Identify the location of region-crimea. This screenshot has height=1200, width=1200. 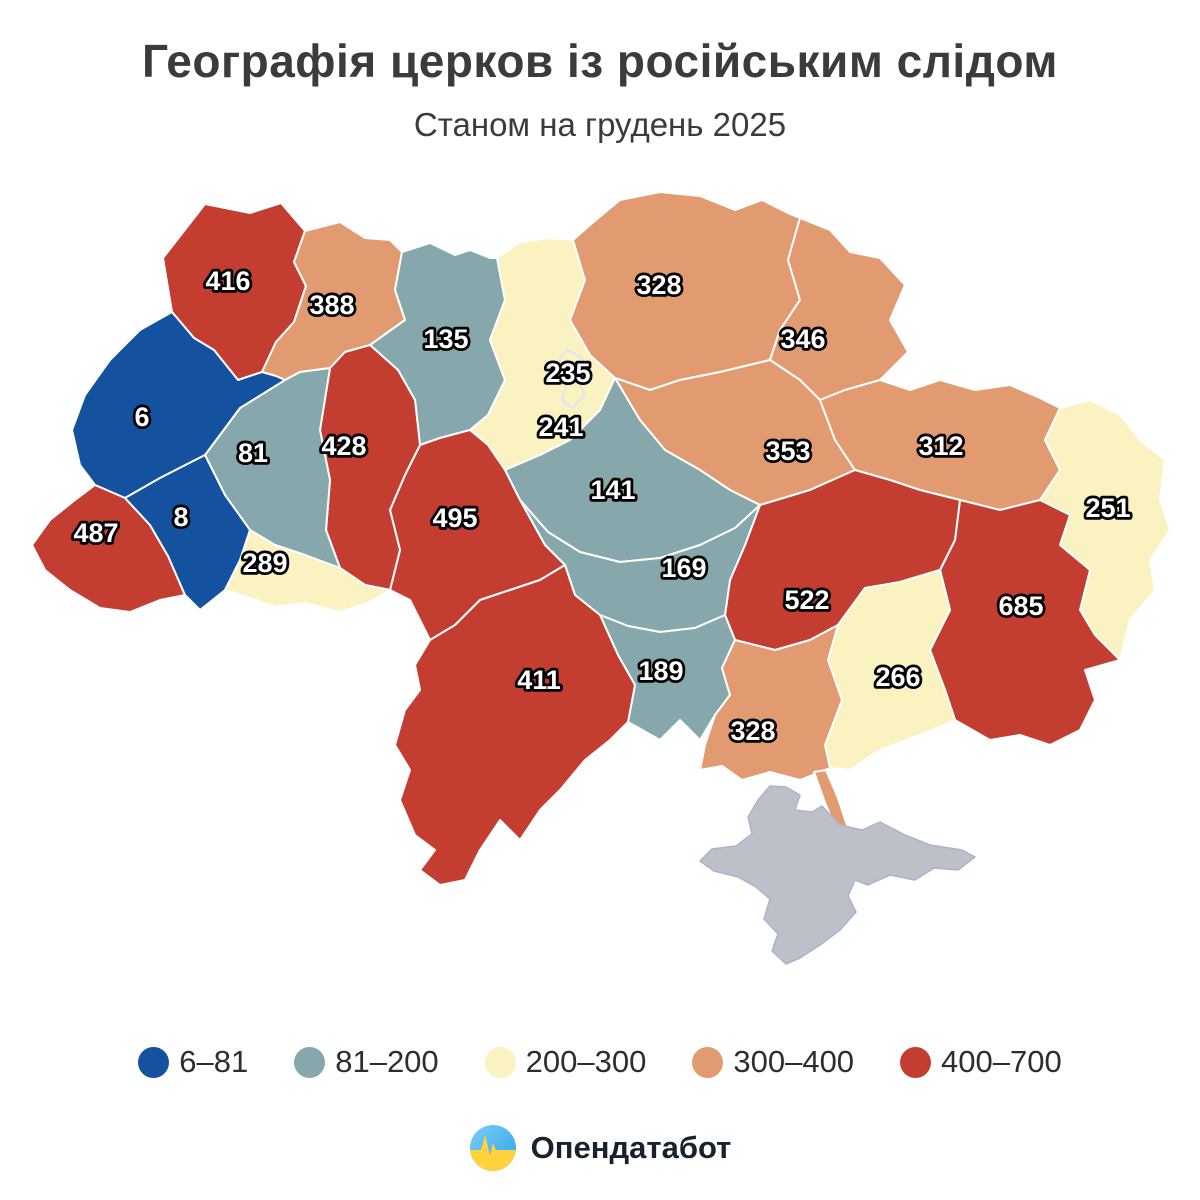
(837, 875).